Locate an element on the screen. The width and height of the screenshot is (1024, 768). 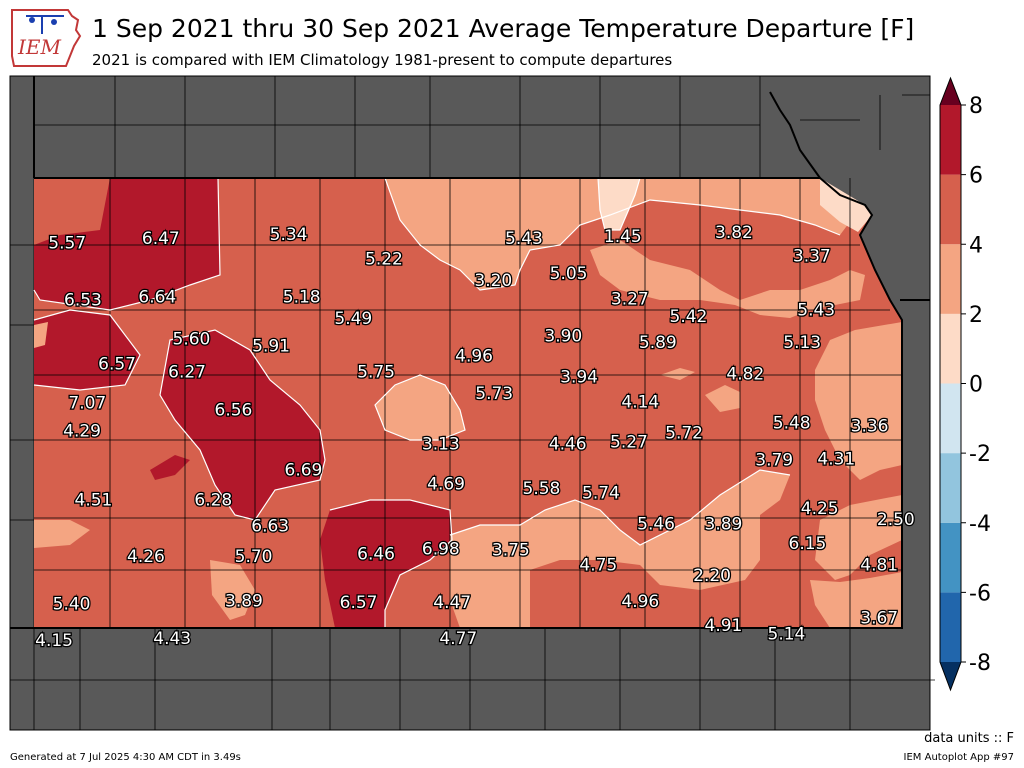
departure-2-4-region-north is located at coordinates (620, 234).